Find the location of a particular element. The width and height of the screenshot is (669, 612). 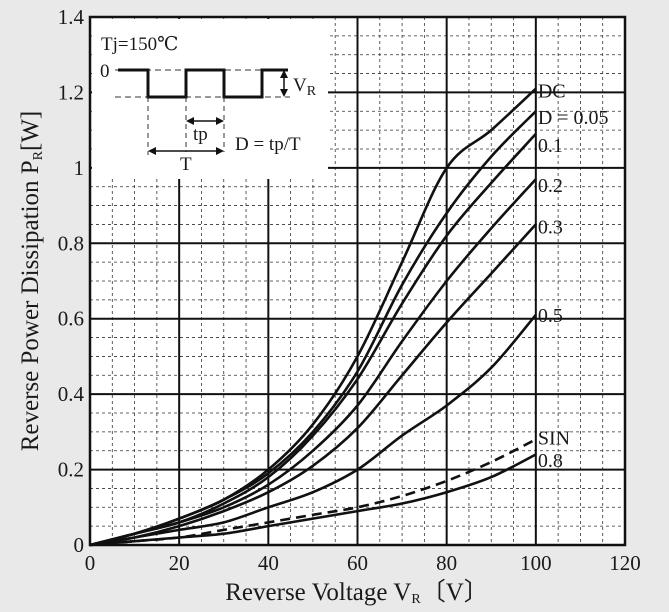

y-tick-label: 1 is located at coordinates (79, 168).